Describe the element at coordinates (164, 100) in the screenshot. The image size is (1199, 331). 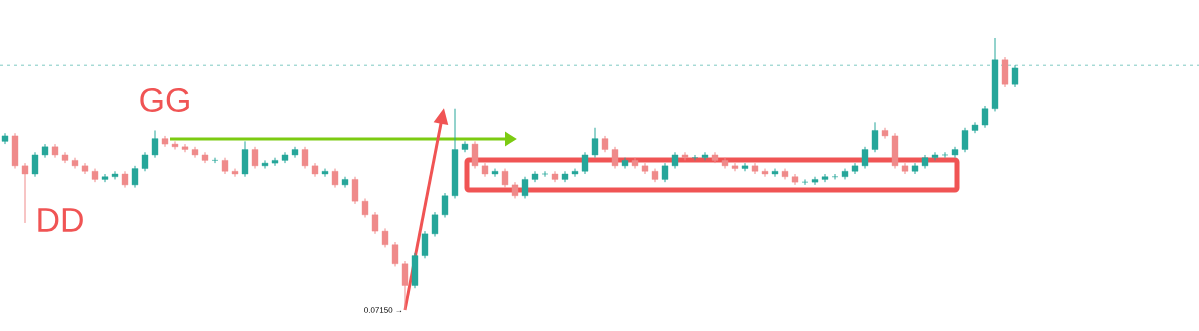
I see `annotation: GG` at that location.